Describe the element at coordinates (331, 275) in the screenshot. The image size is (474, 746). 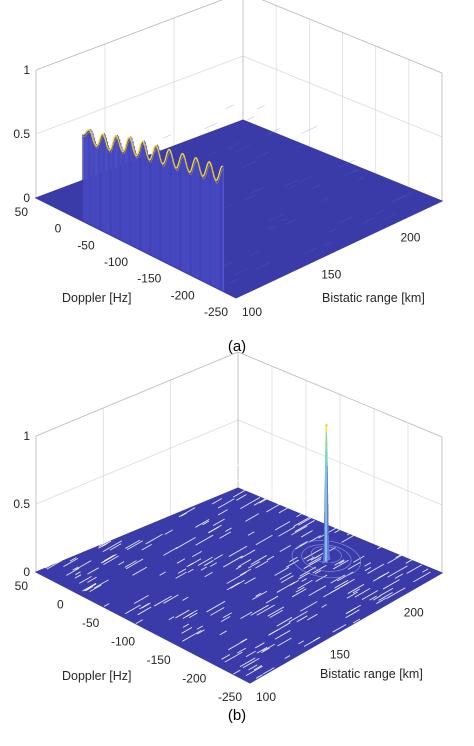
I see `y-tick-label: 150` at that location.